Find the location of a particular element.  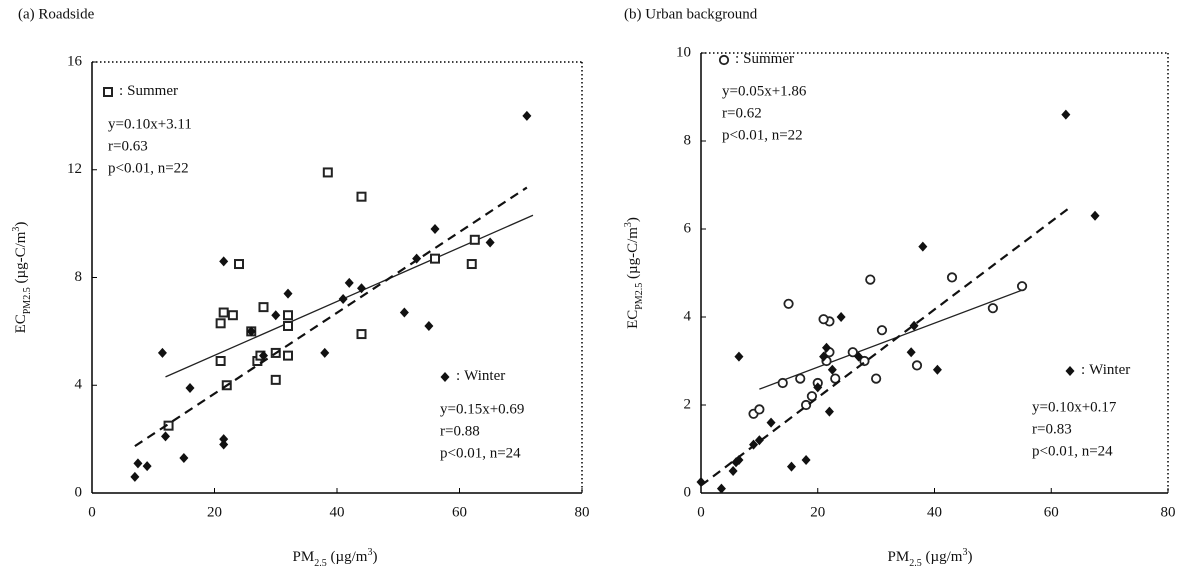

chart-title: (a) Roadside is located at coordinates (56, 14).